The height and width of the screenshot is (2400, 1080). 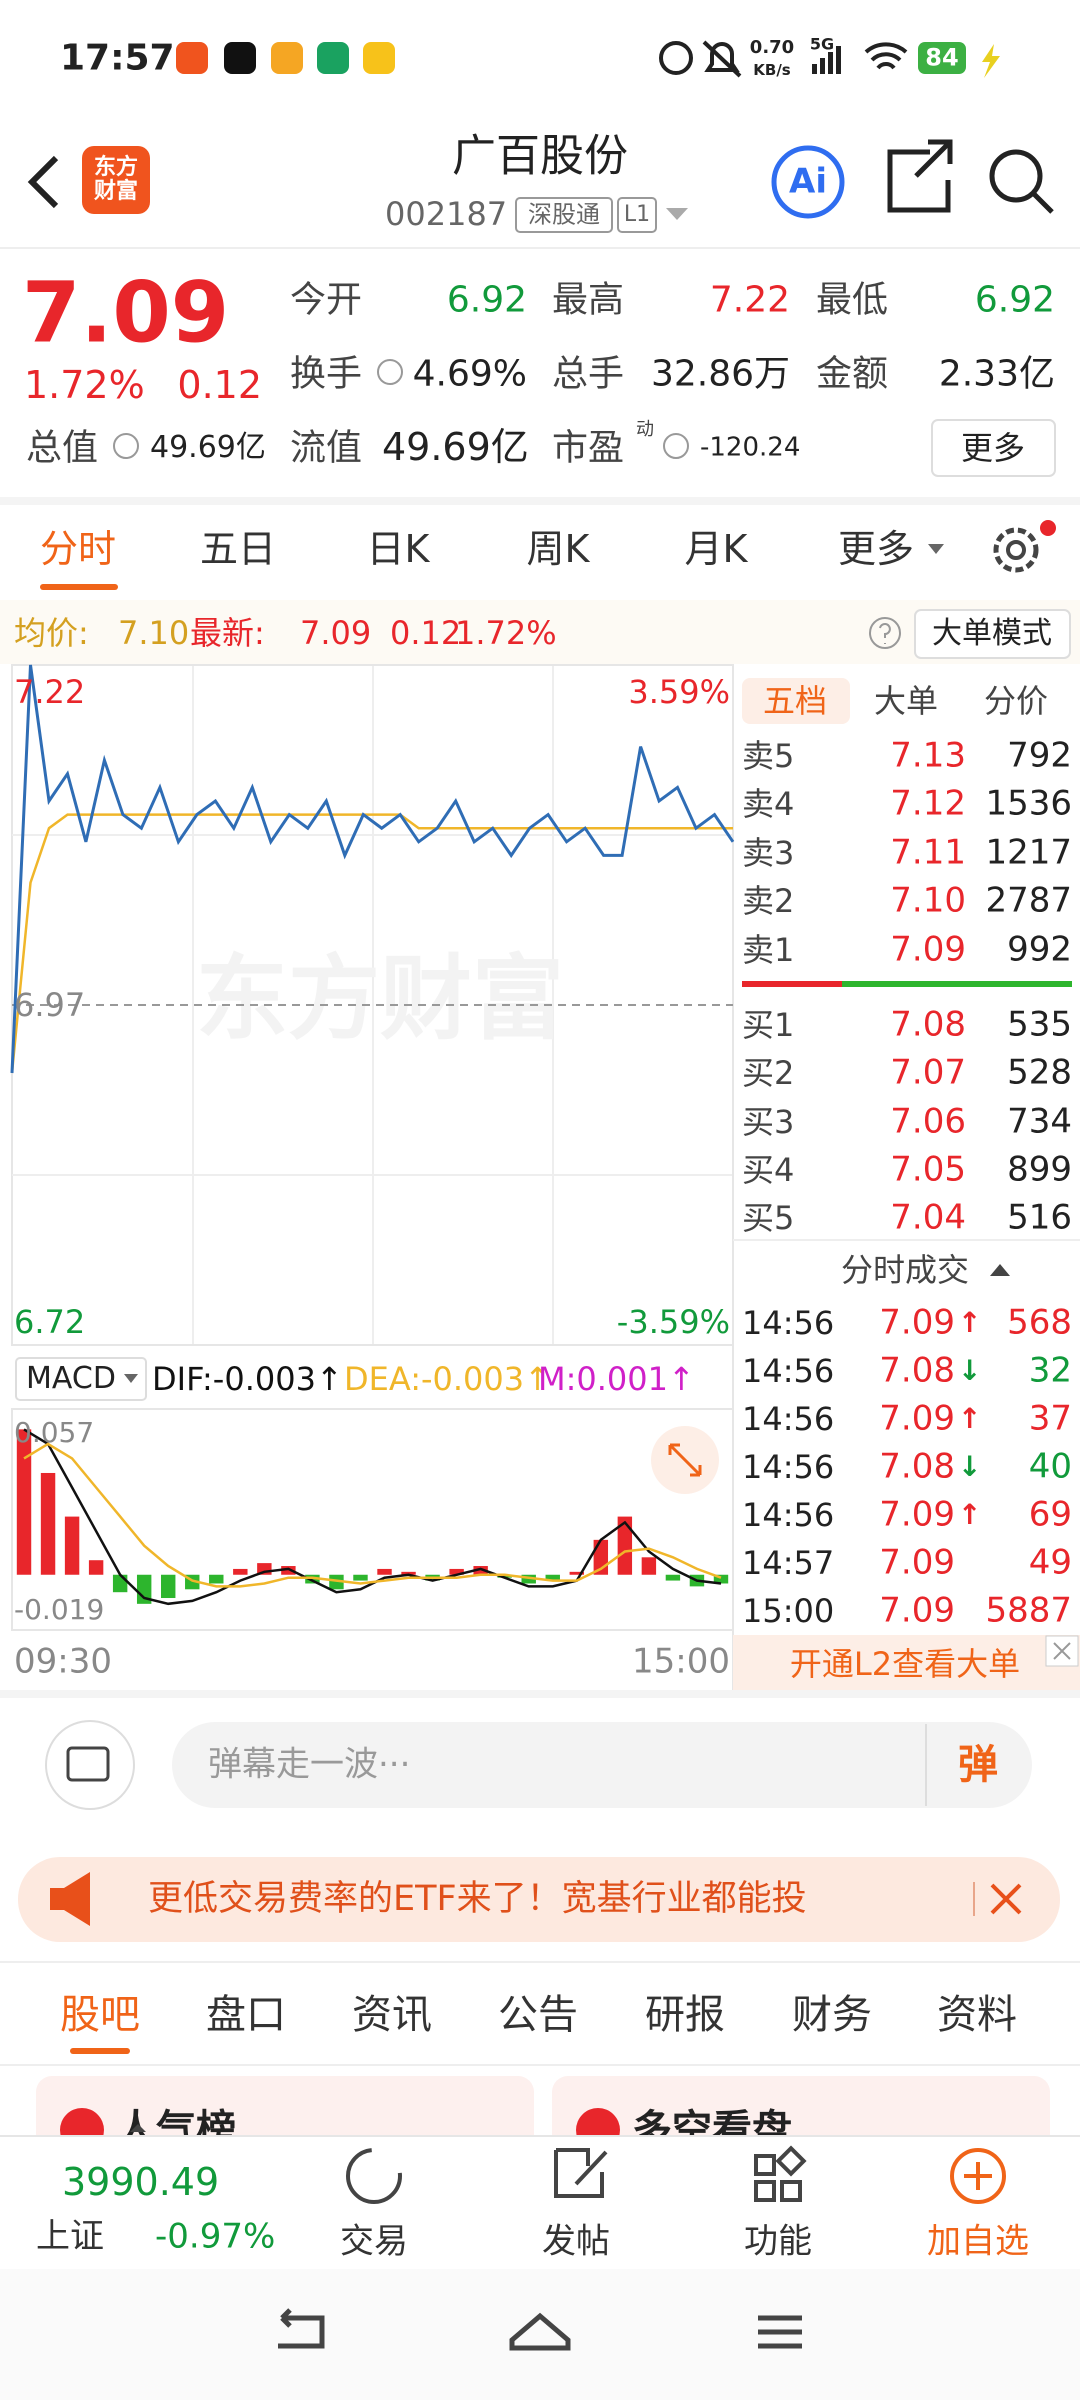 I want to click on trade-price: 7.08, so click(x=917, y=1370).